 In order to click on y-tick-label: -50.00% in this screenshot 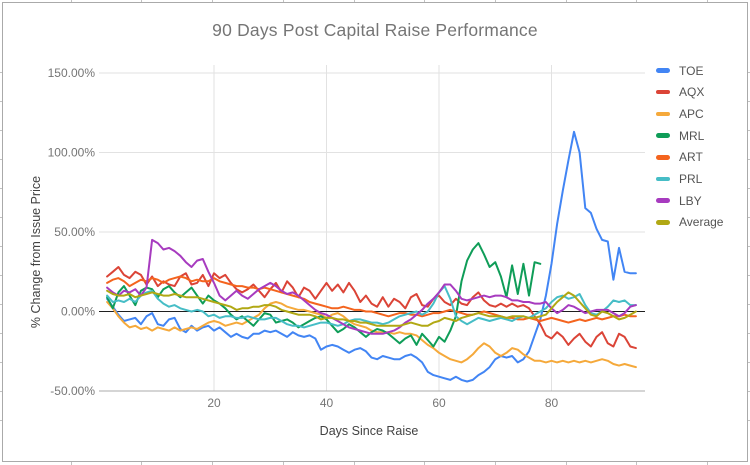, I will do `click(72, 391)`.